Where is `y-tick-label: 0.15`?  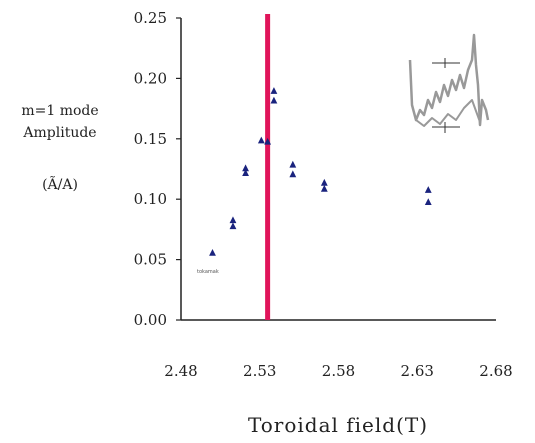
y-tick-label: 0.15 is located at coordinates (150, 139).